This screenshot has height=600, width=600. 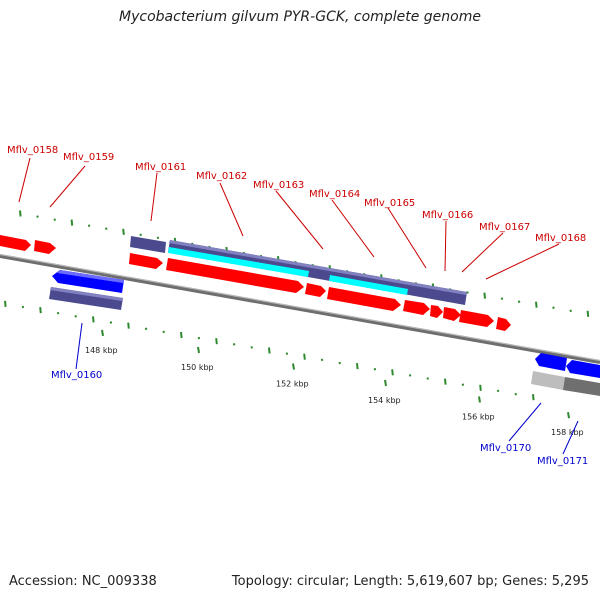 What do you see at coordinates (197, 367) in the screenshot?
I see `ruler-label: 150 kbp` at bounding box center [197, 367].